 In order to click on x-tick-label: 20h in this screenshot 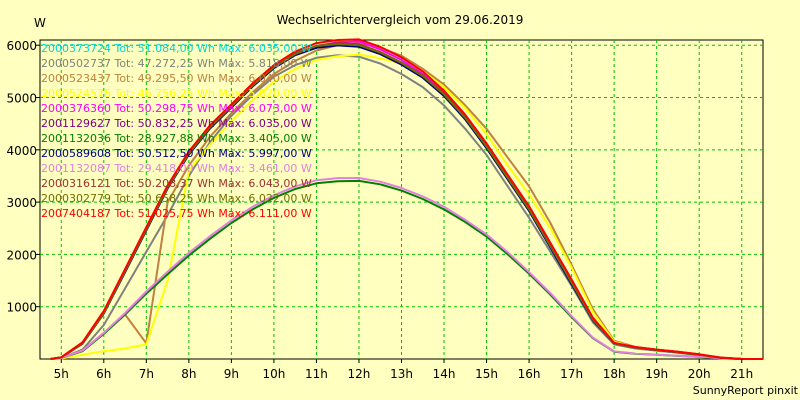, I will do `click(699, 374)`.